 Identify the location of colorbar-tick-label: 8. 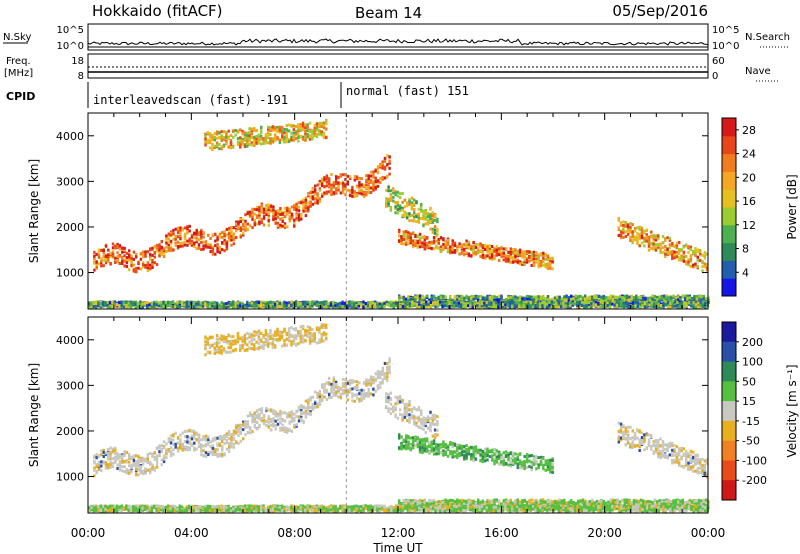
(745, 249).